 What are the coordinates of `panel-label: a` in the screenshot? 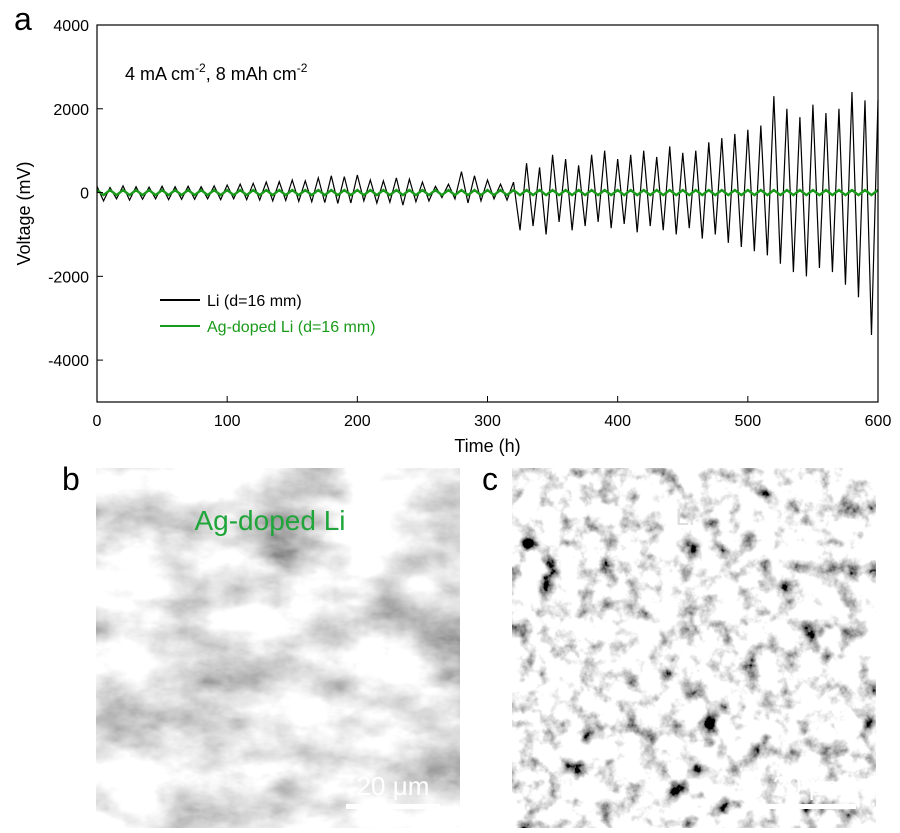 It's located at (23, 19).